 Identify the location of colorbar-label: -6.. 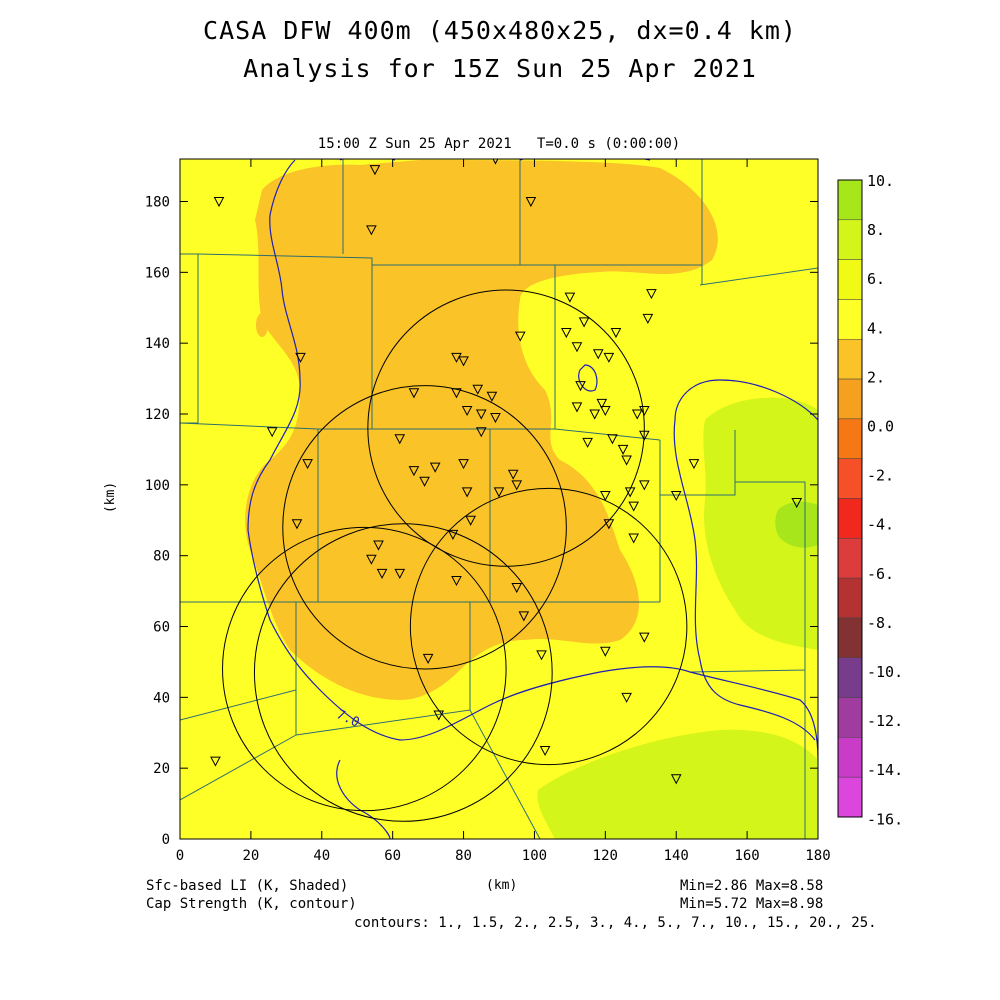
(880, 574).